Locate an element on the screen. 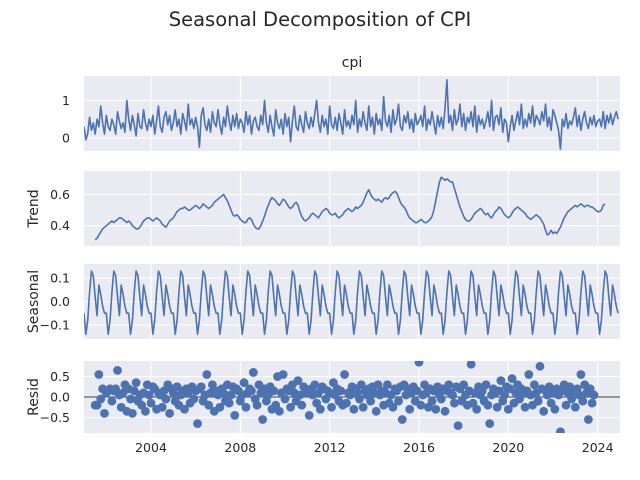 The height and width of the screenshot is (480, 640). seasonal-series-line is located at coordinates (351, 303).